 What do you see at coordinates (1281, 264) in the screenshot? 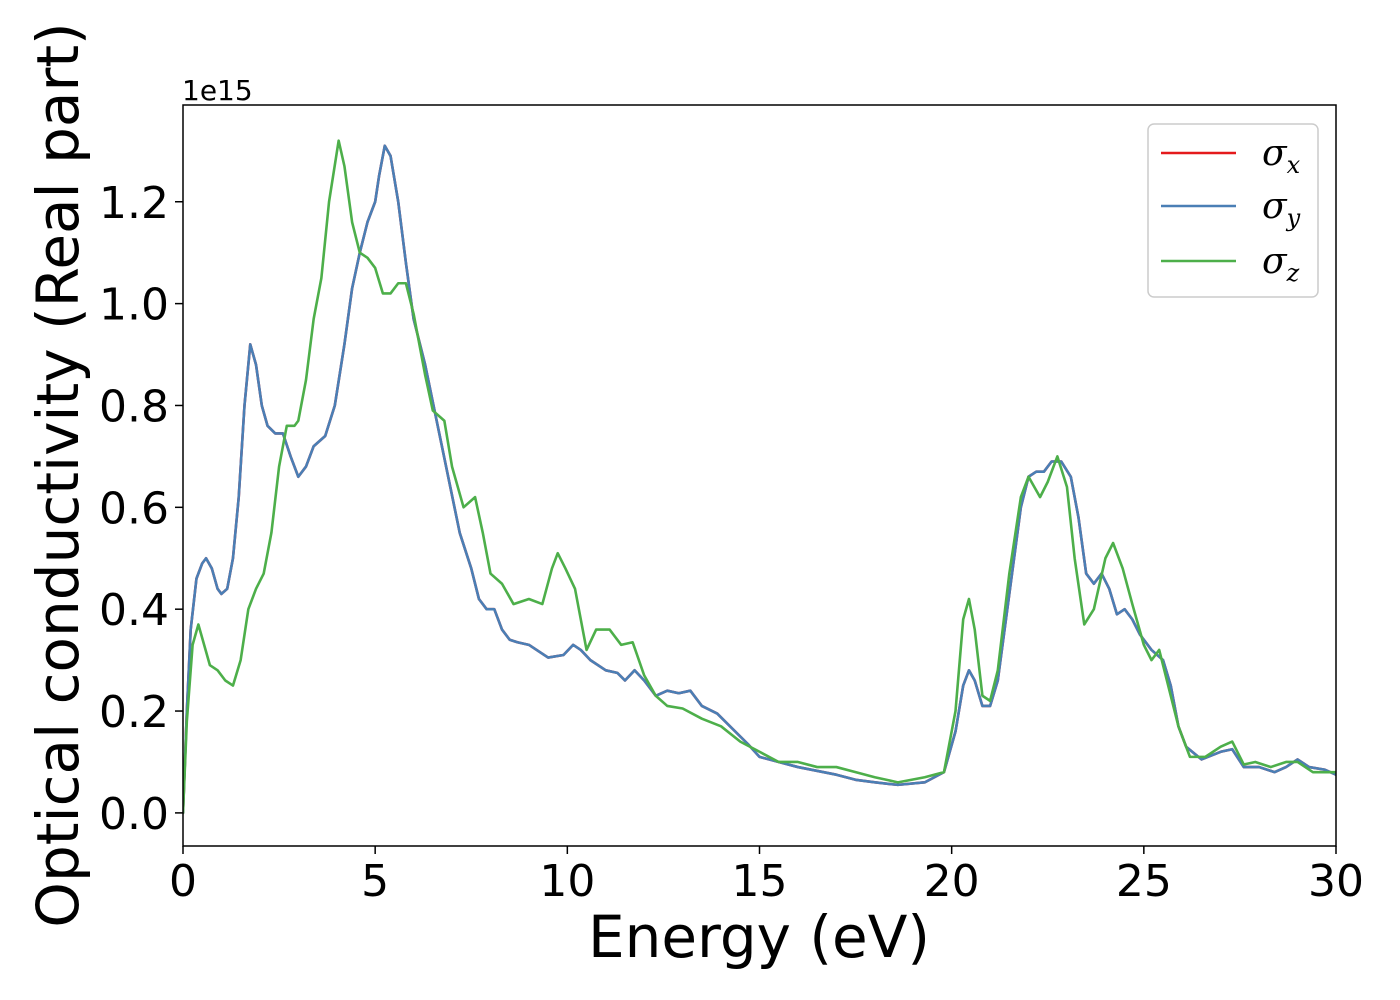
I see `legend-label-sigma-z: σz` at bounding box center [1281, 264].